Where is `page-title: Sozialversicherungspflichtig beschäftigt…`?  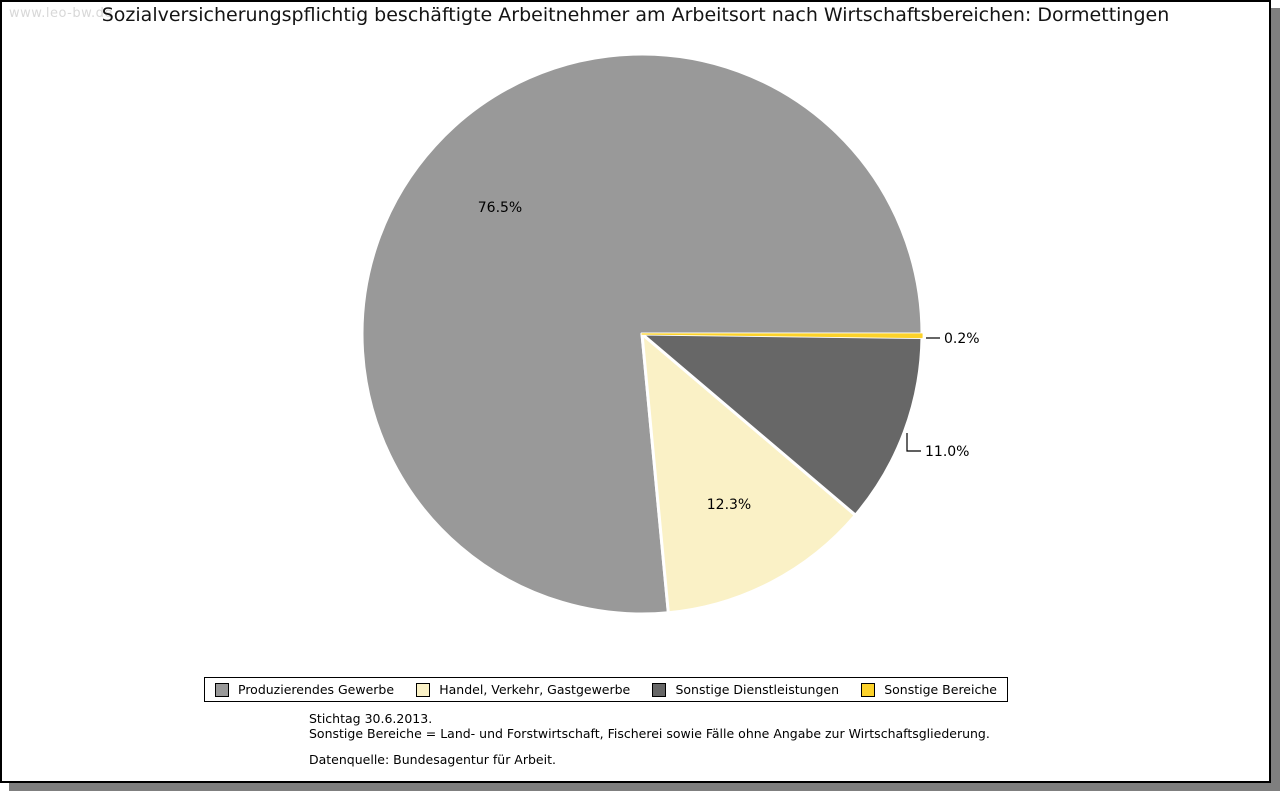
page-title: Sozialversicherungspflichtig beschäftigt… is located at coordinates (635, 15).